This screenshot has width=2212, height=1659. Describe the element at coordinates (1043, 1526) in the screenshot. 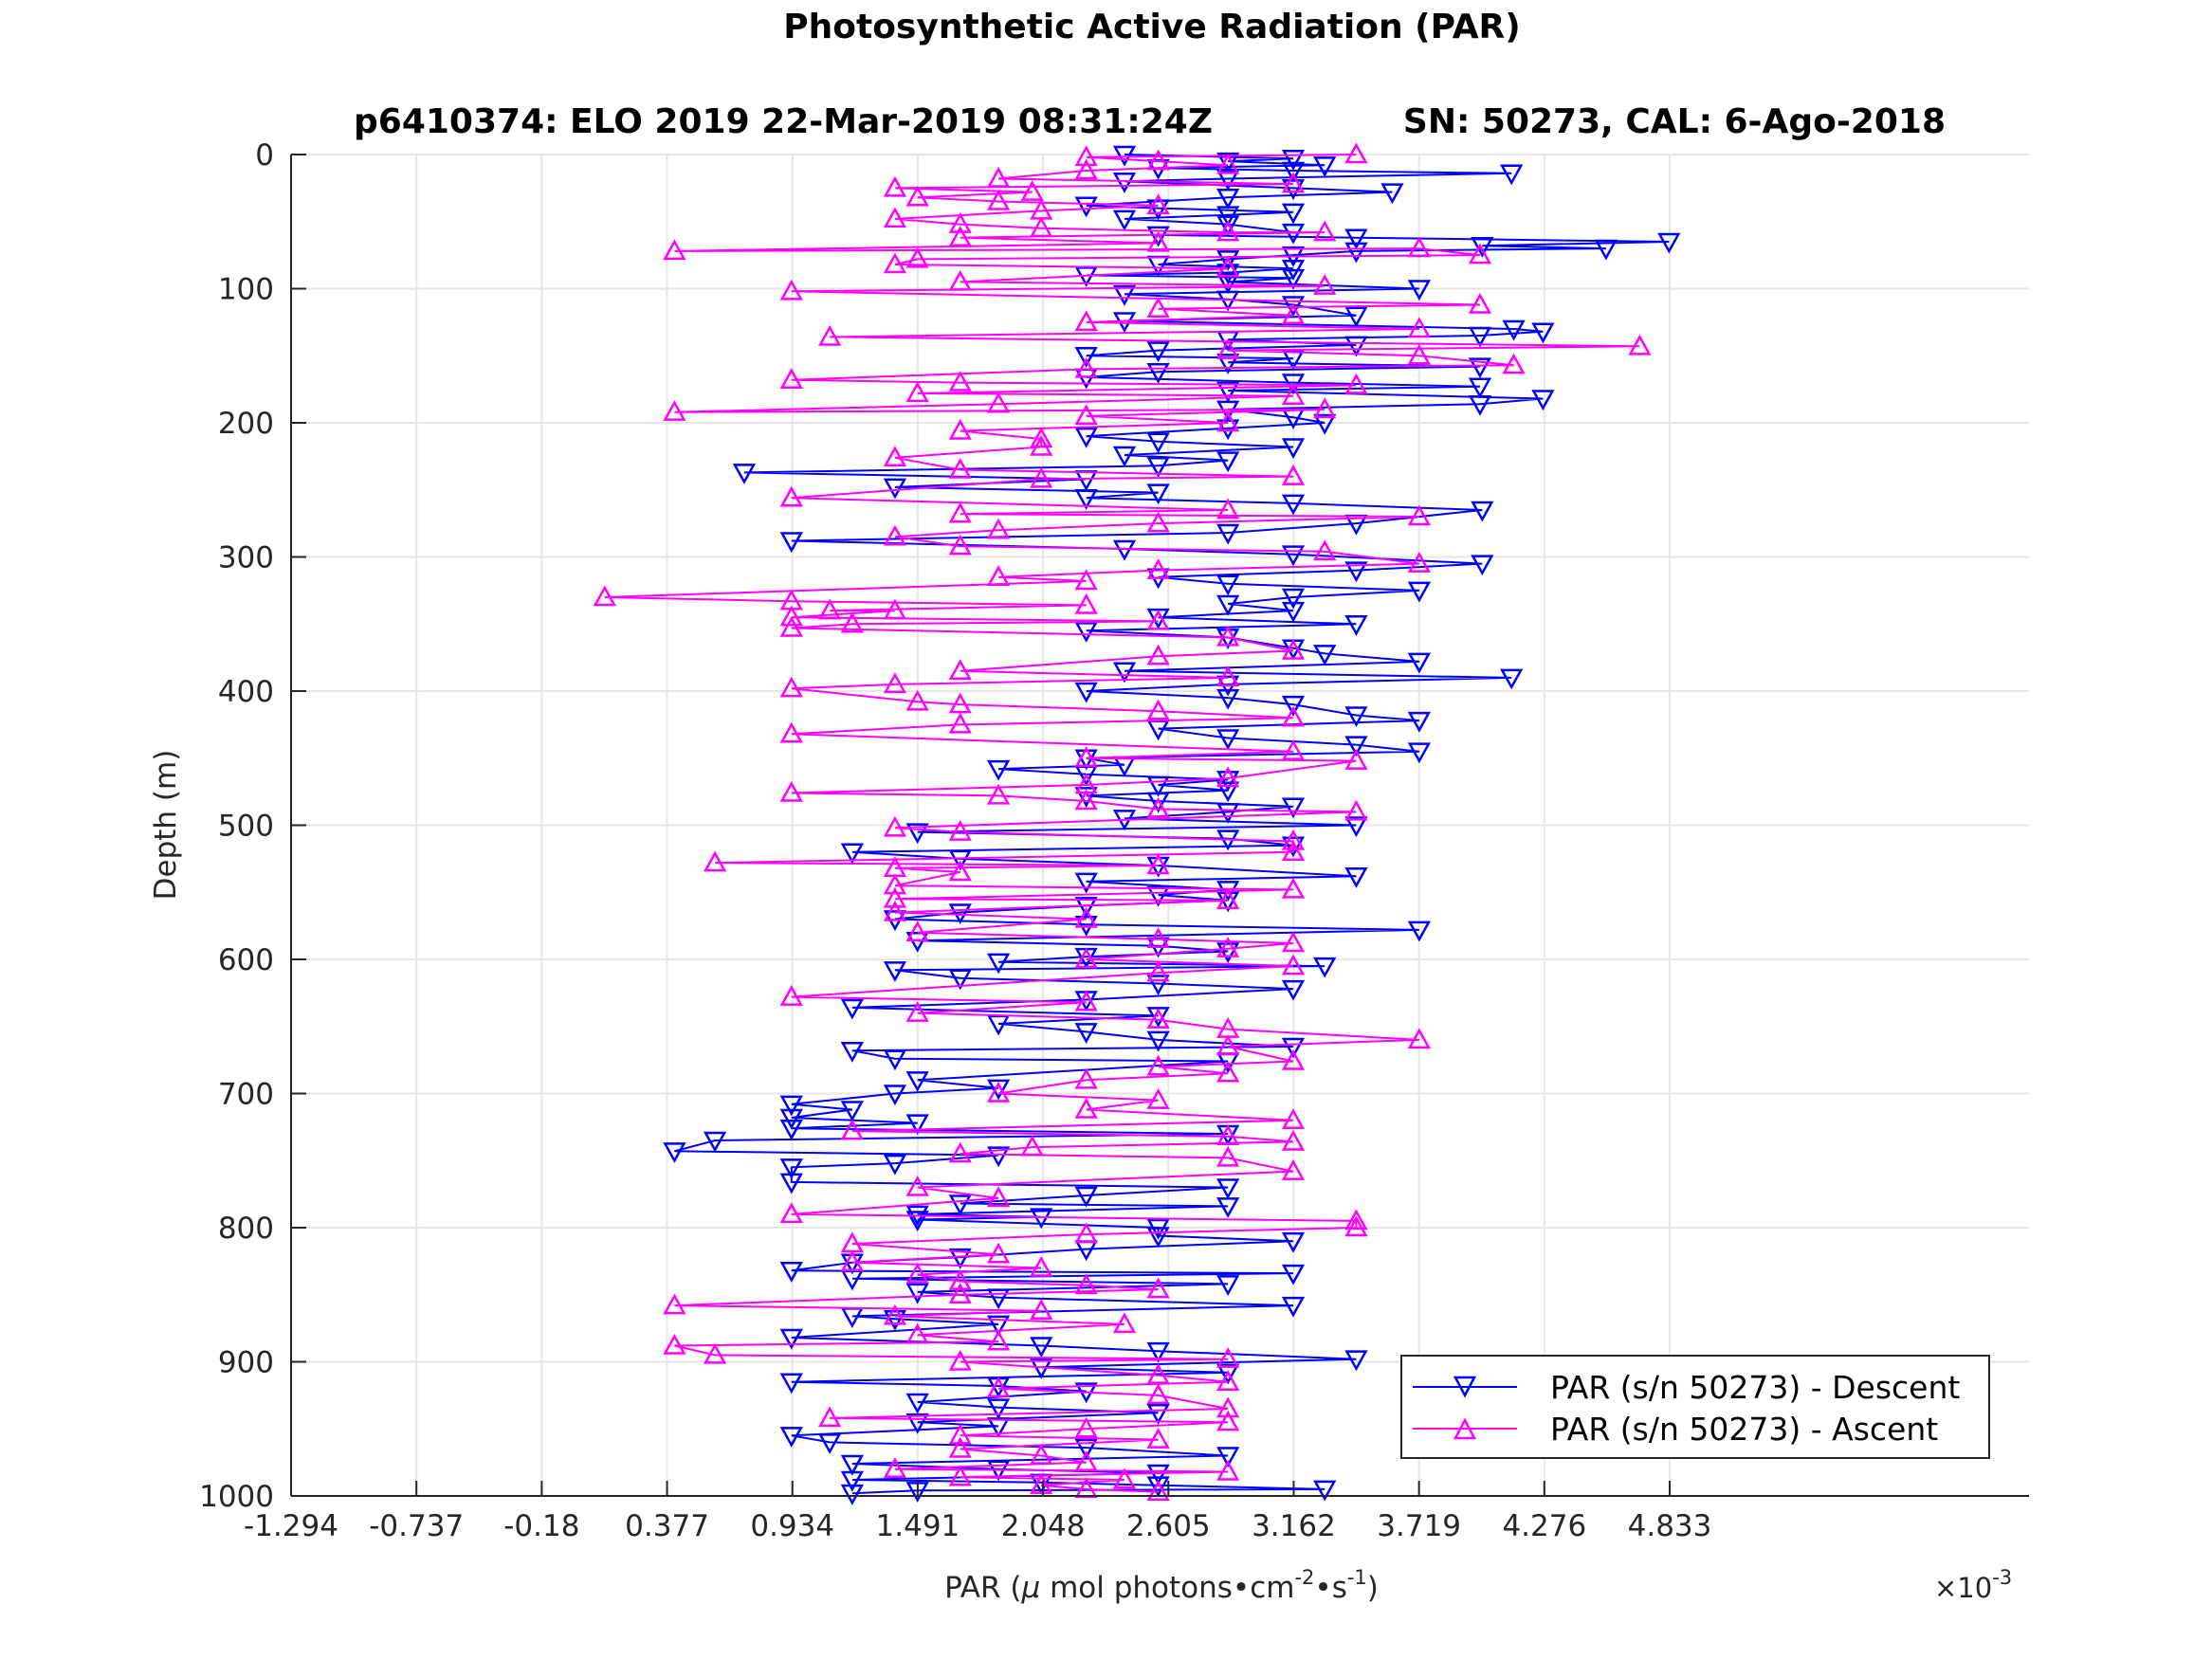

I see `x-tick-label: 2.048` at that location.